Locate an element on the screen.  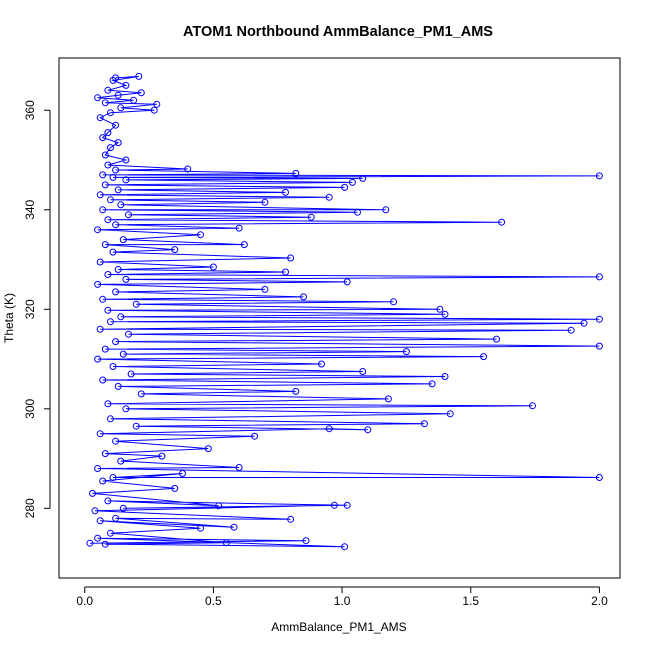
x-axis: 0.0 0.5 1.0 1.5 2.0 is located at coordinates (342, 597).